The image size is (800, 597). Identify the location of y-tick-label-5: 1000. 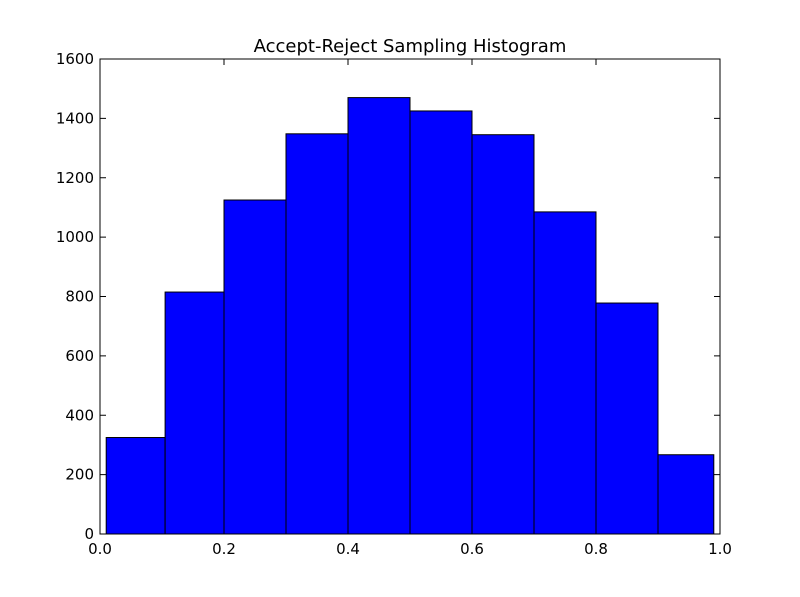
(75, 237).